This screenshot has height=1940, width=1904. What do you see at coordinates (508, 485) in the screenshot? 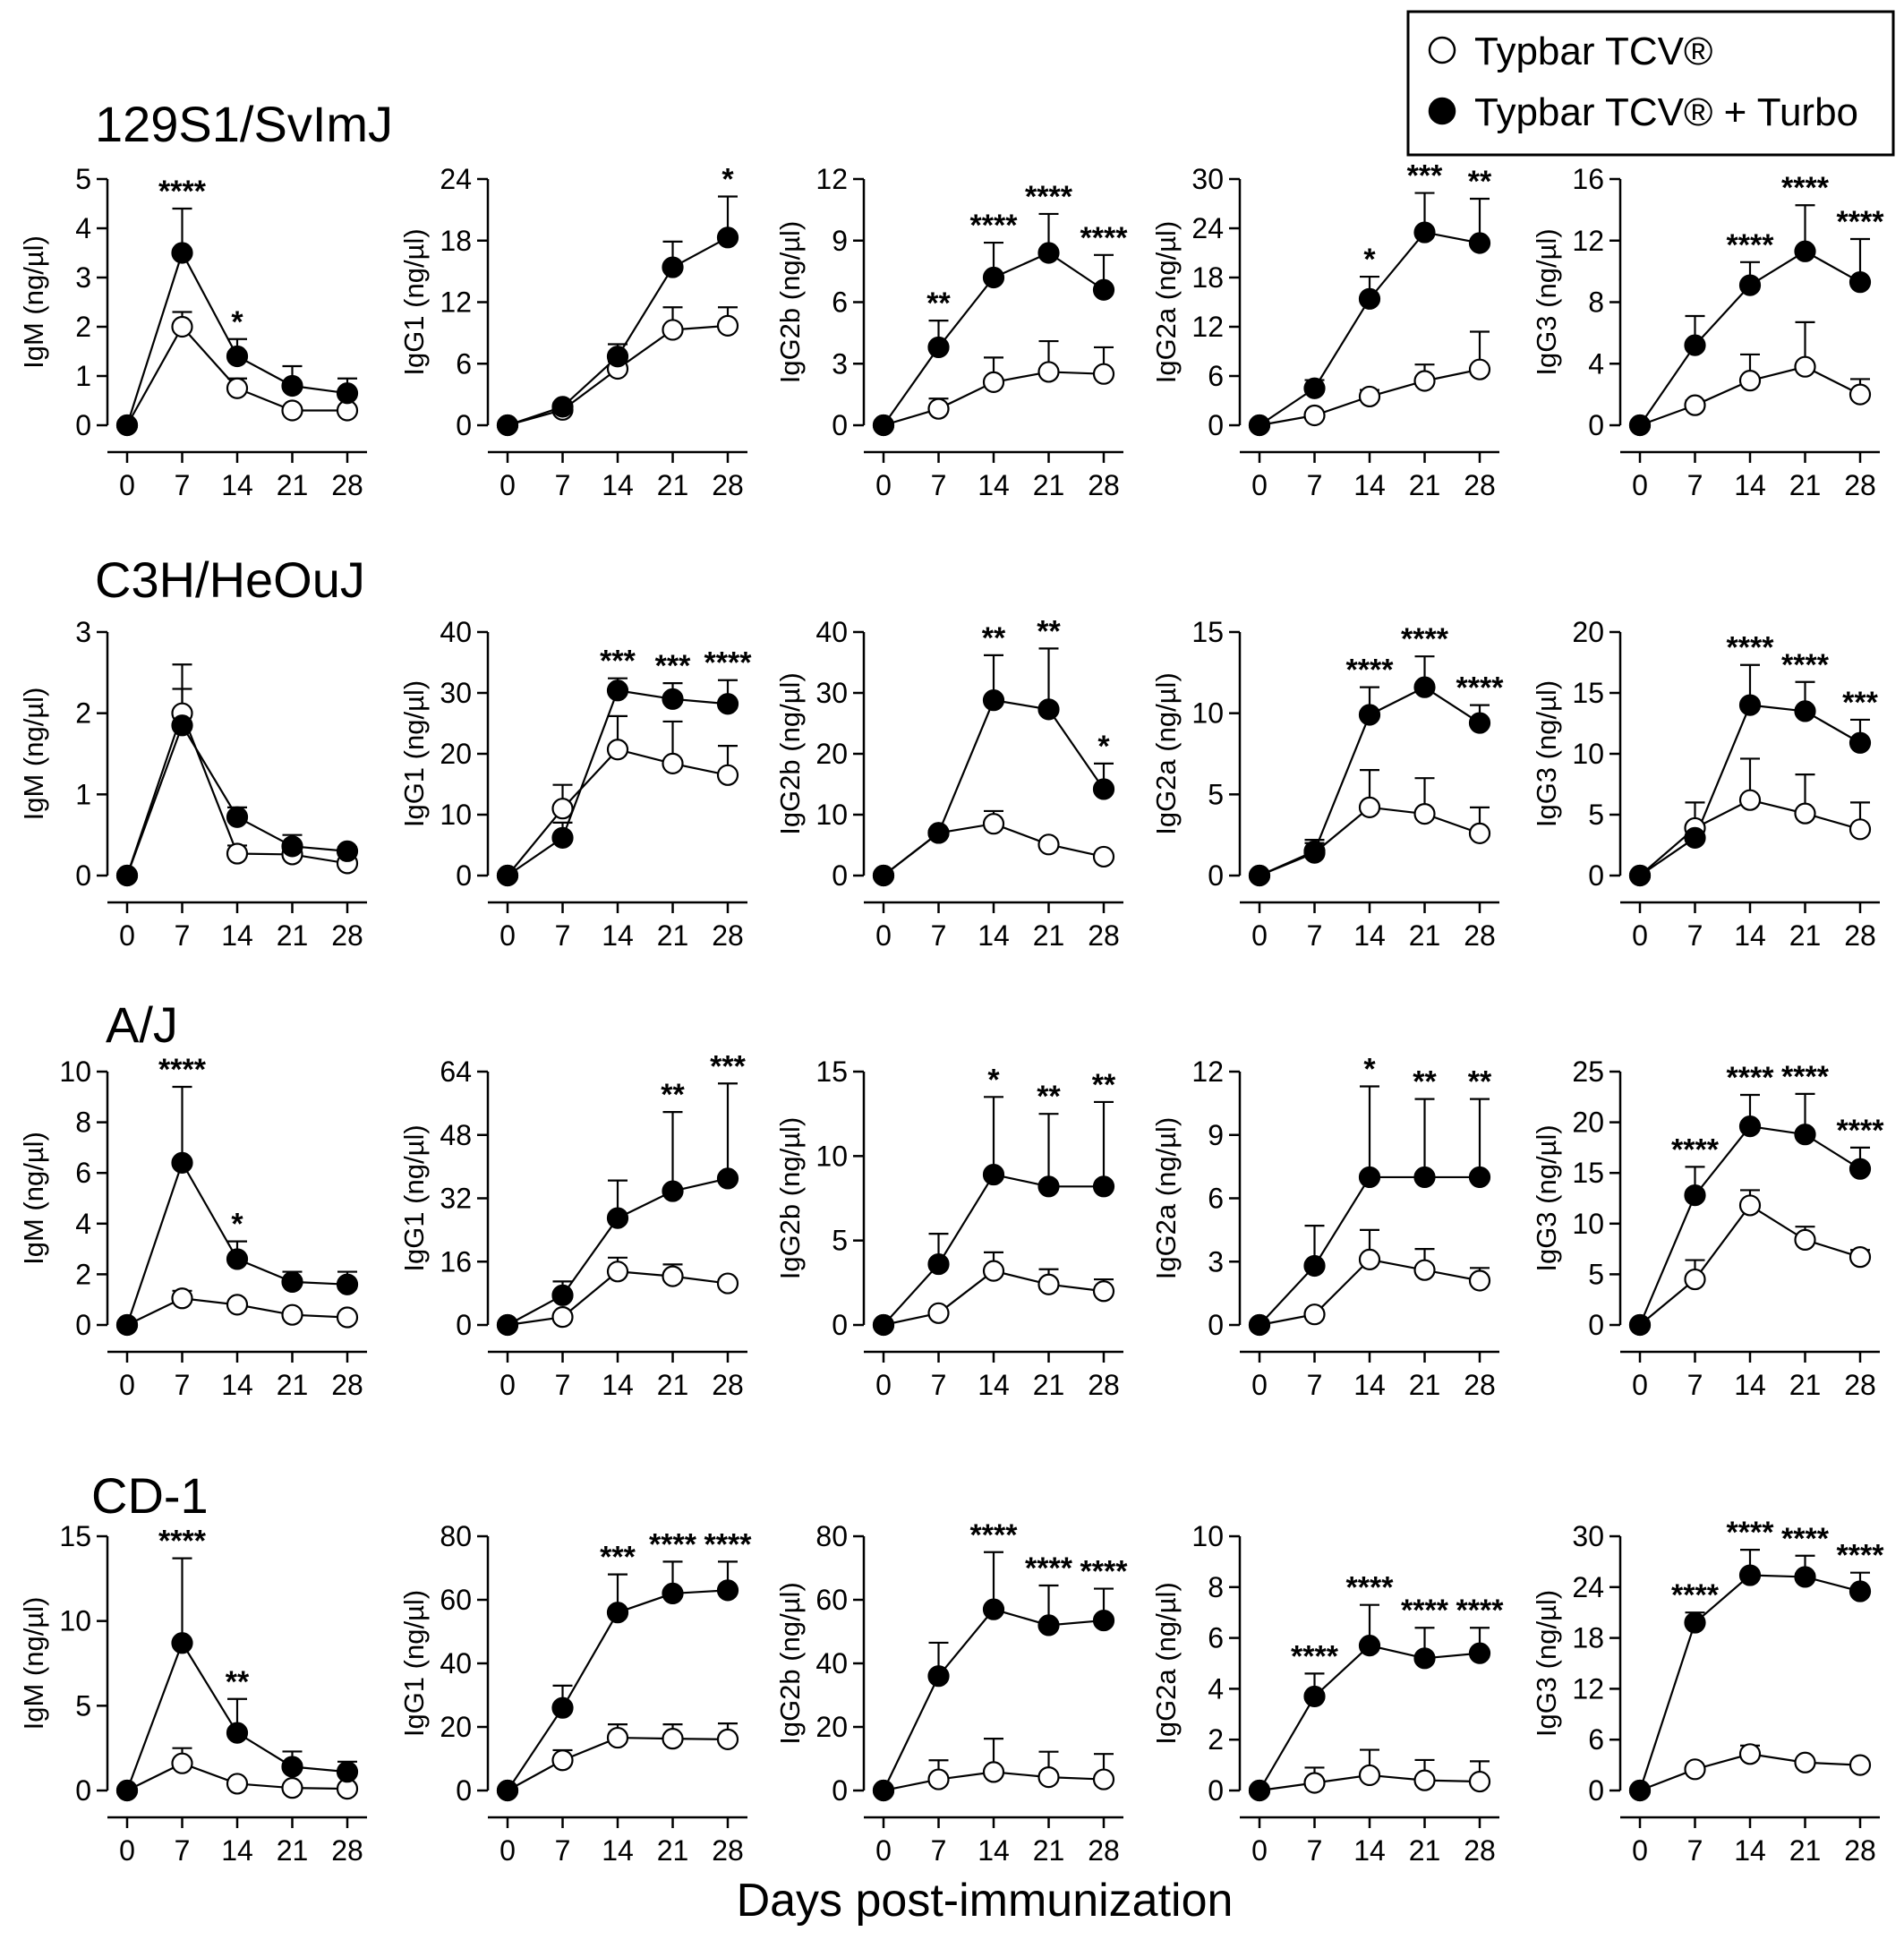
I see `panel-1-2-x-tick-label: 0` at bounding box center [508, 485].